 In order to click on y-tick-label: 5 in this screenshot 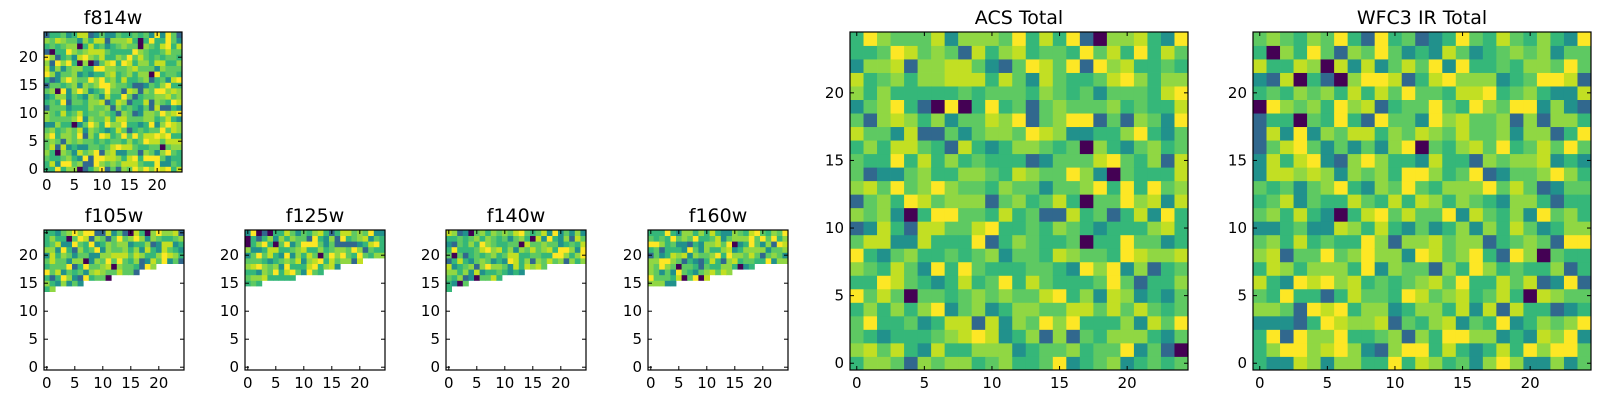, I will do `click(435, 339)`.